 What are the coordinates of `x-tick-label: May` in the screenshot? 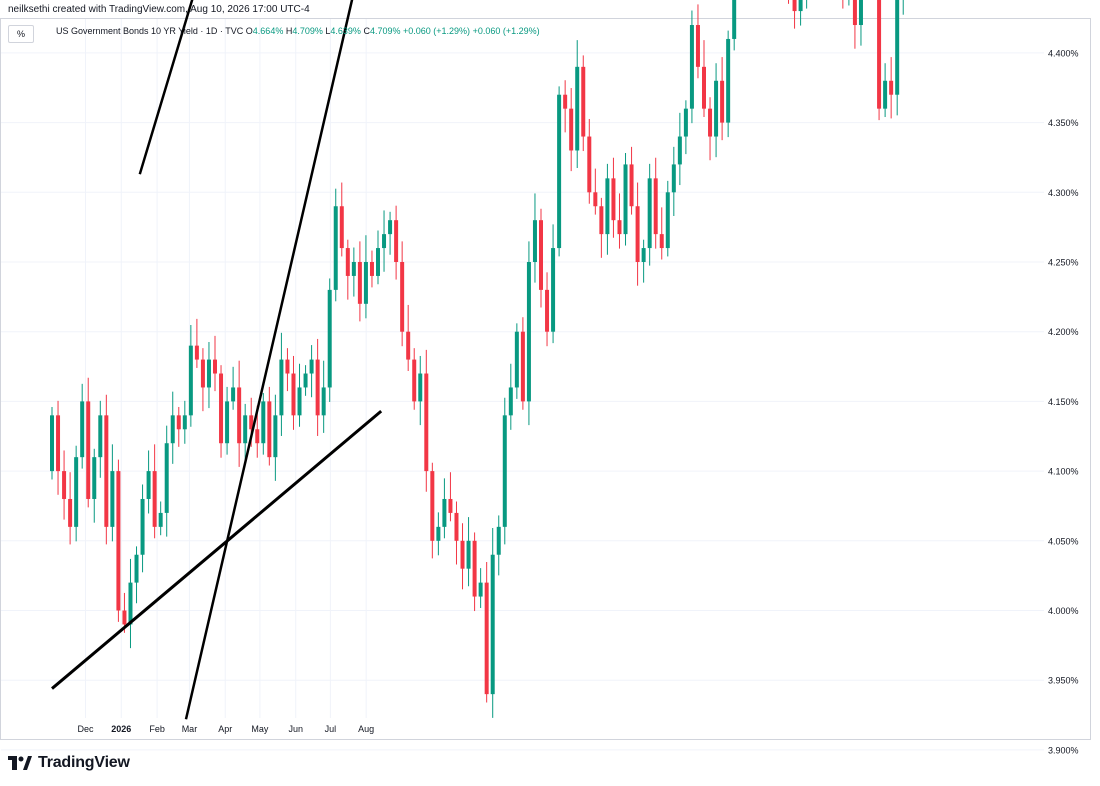 It's located at (260, 729).